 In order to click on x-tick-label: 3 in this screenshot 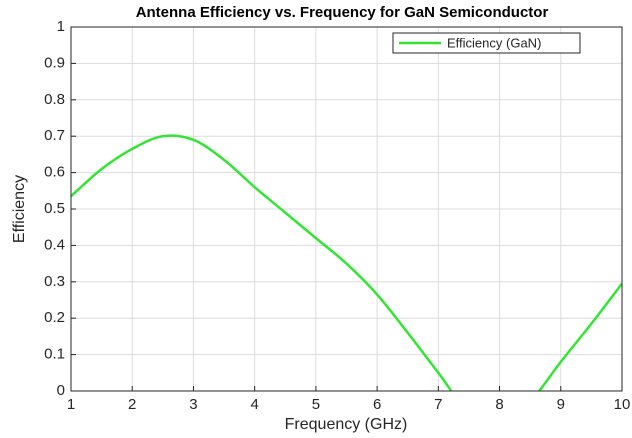, I will do `click(193, 404)`.